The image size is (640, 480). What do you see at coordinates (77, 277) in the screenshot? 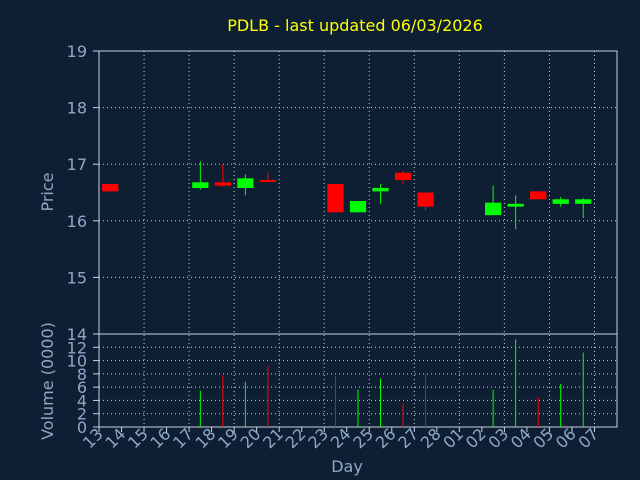
I see `price-tick-label: 15` at bounding box center [77, 277].